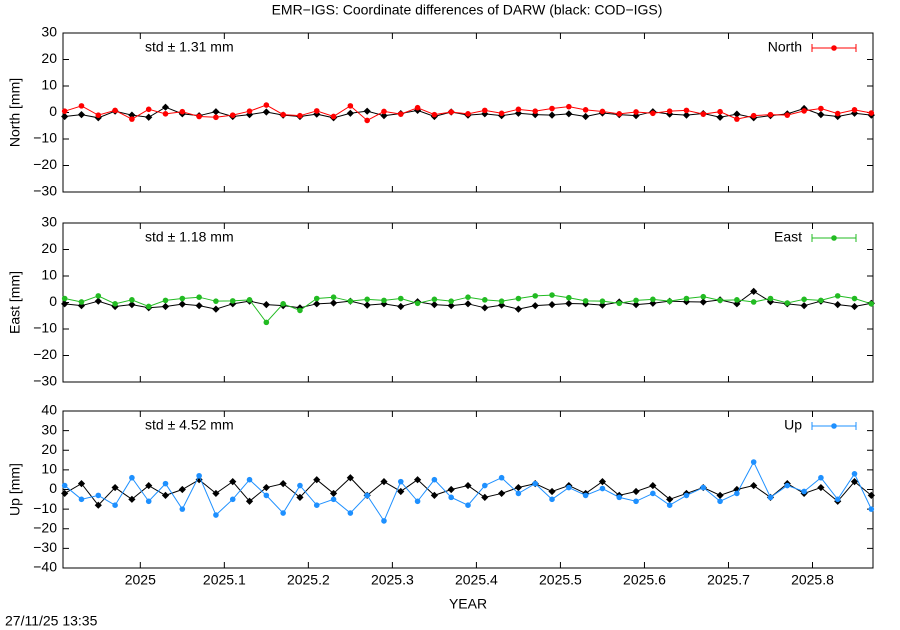 The image size is (900, 630). I want to click on std-annotation: std ± 1.31 mm, so click(189, 47).